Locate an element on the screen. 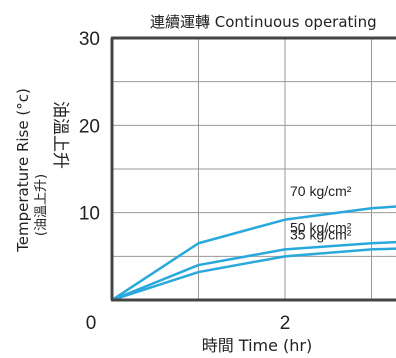  y-tick-label: 30 is located at coordinates (89, 39).